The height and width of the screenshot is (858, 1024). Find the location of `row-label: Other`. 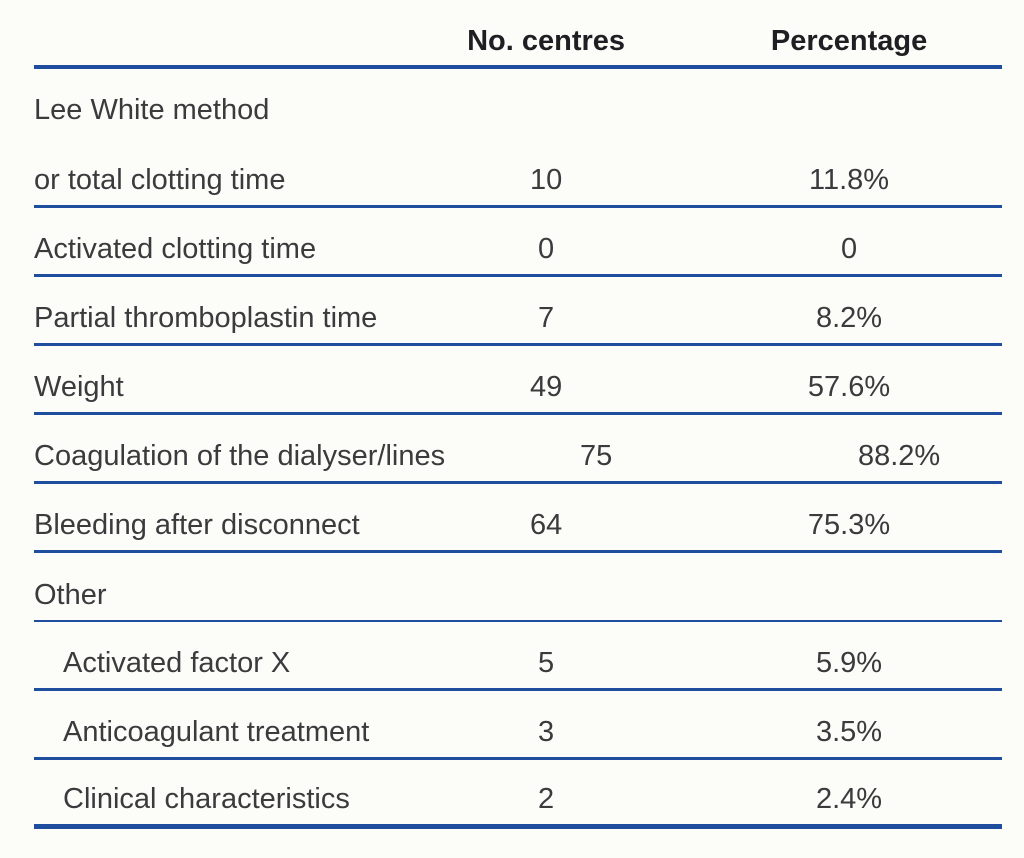

row-label: Other is located at coordinates (70, 595).